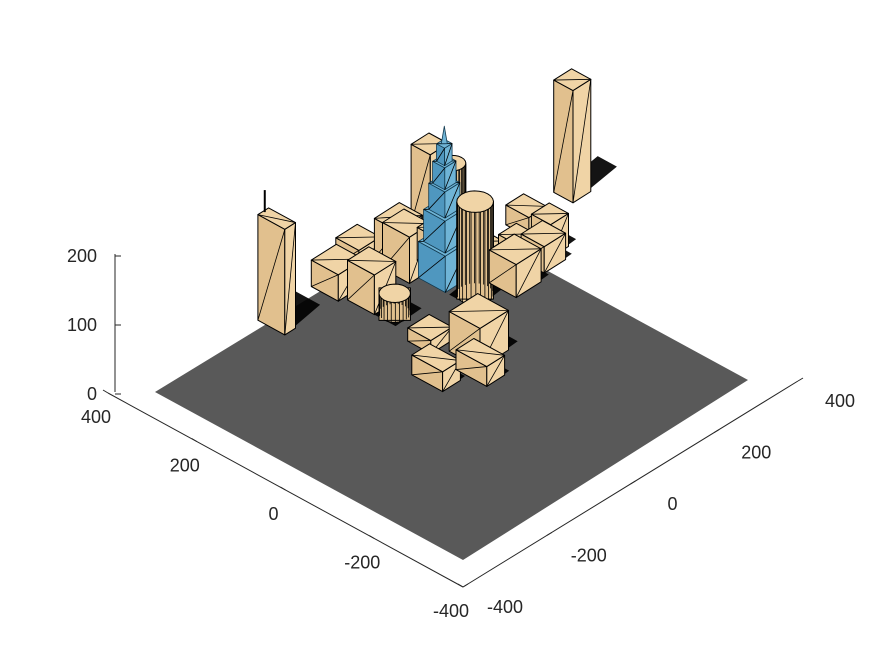 The image size is (875, 656). What do you see at coordinates (451, 611) in the screenshot?
I see `x-tick-label: -400` at bounding box center [451, 611].